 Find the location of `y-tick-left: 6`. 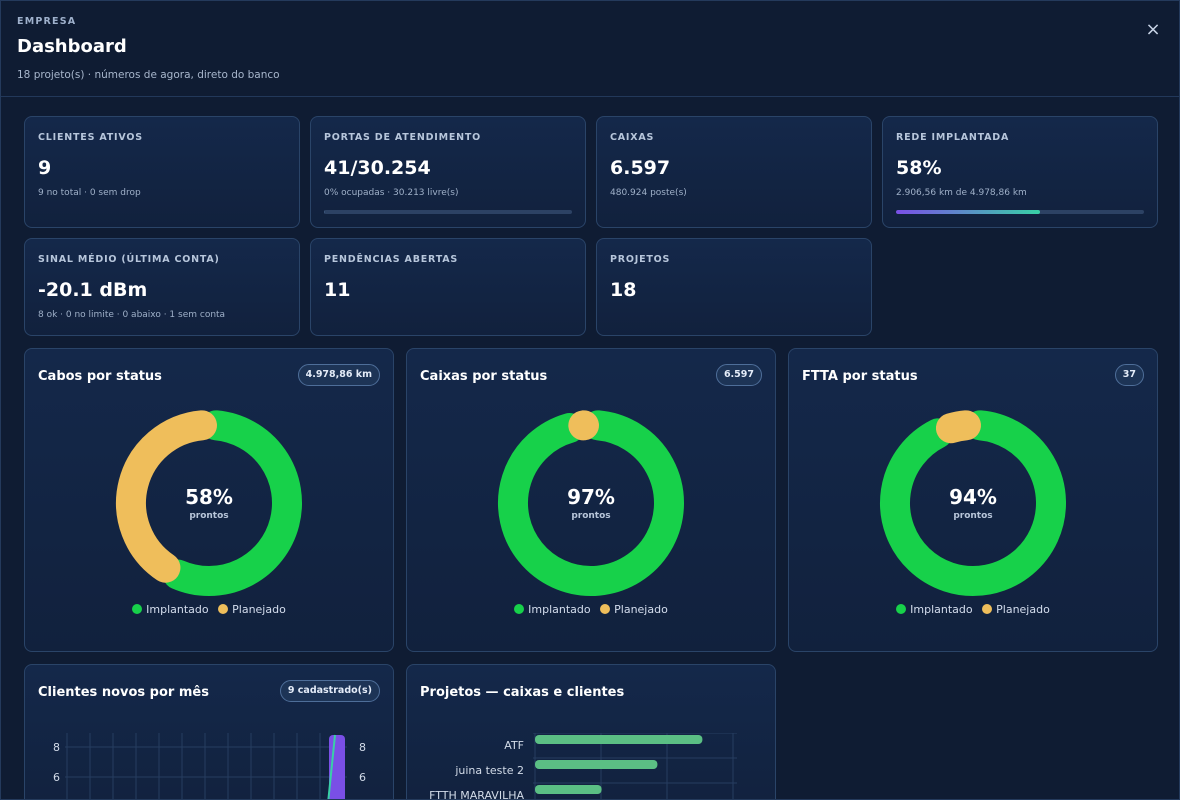

y-tick-left: 6 is located at coordinates (56, 777).